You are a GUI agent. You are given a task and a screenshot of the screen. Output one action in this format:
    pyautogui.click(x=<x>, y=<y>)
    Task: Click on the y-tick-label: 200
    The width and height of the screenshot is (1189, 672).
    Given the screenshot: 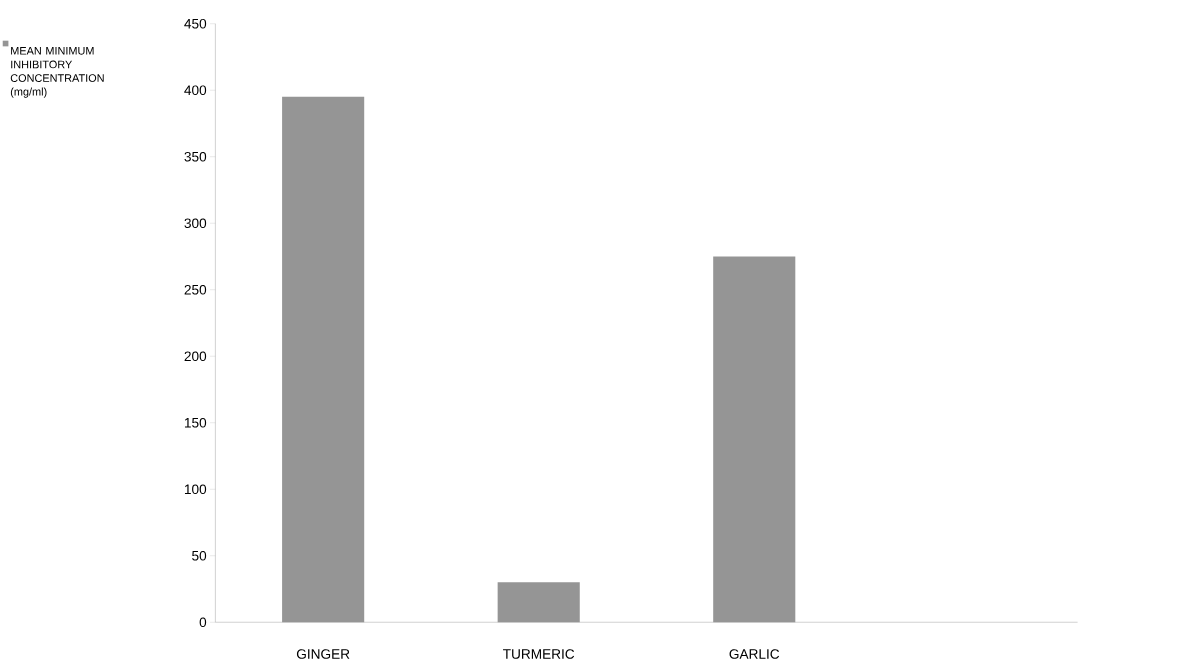 What is the action you would take?
    pyautogui.click(x=195, y=356)
    